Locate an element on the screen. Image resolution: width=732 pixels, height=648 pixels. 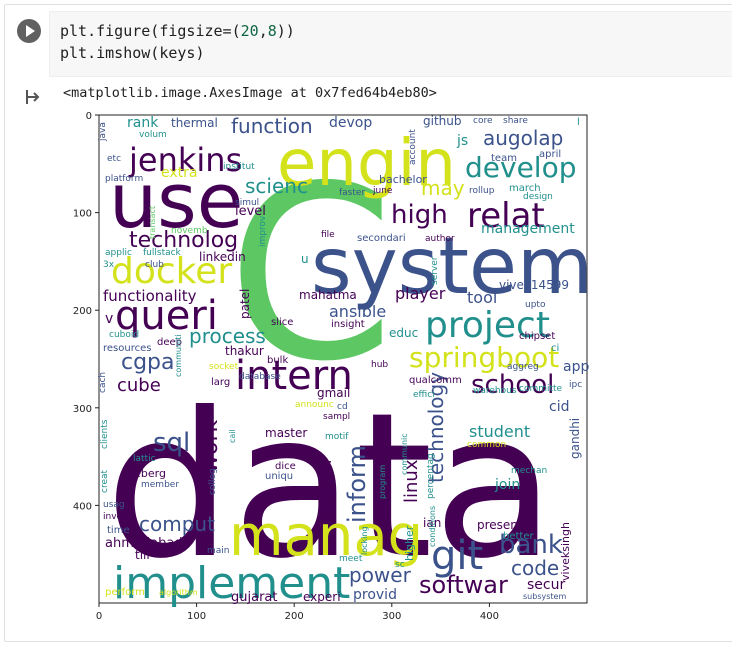
code-text: plt.figure(figsize=( is located at coordinates (150, 31).